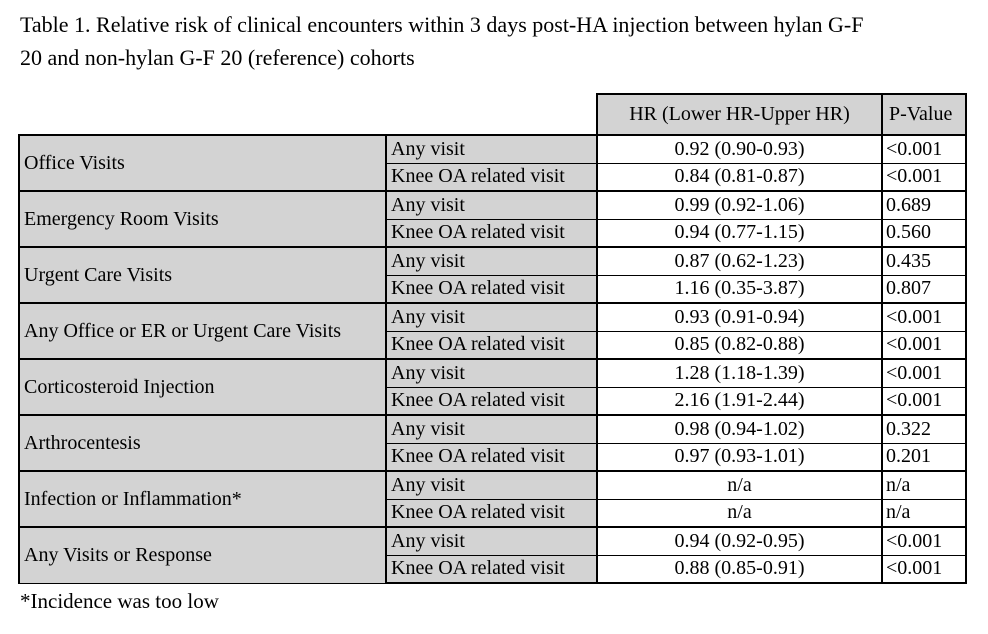  What do you see at coordinates (202, 443) in the screenshot?
I see `category-cell: Arthrocentesis` at bounding box center [202, 443].